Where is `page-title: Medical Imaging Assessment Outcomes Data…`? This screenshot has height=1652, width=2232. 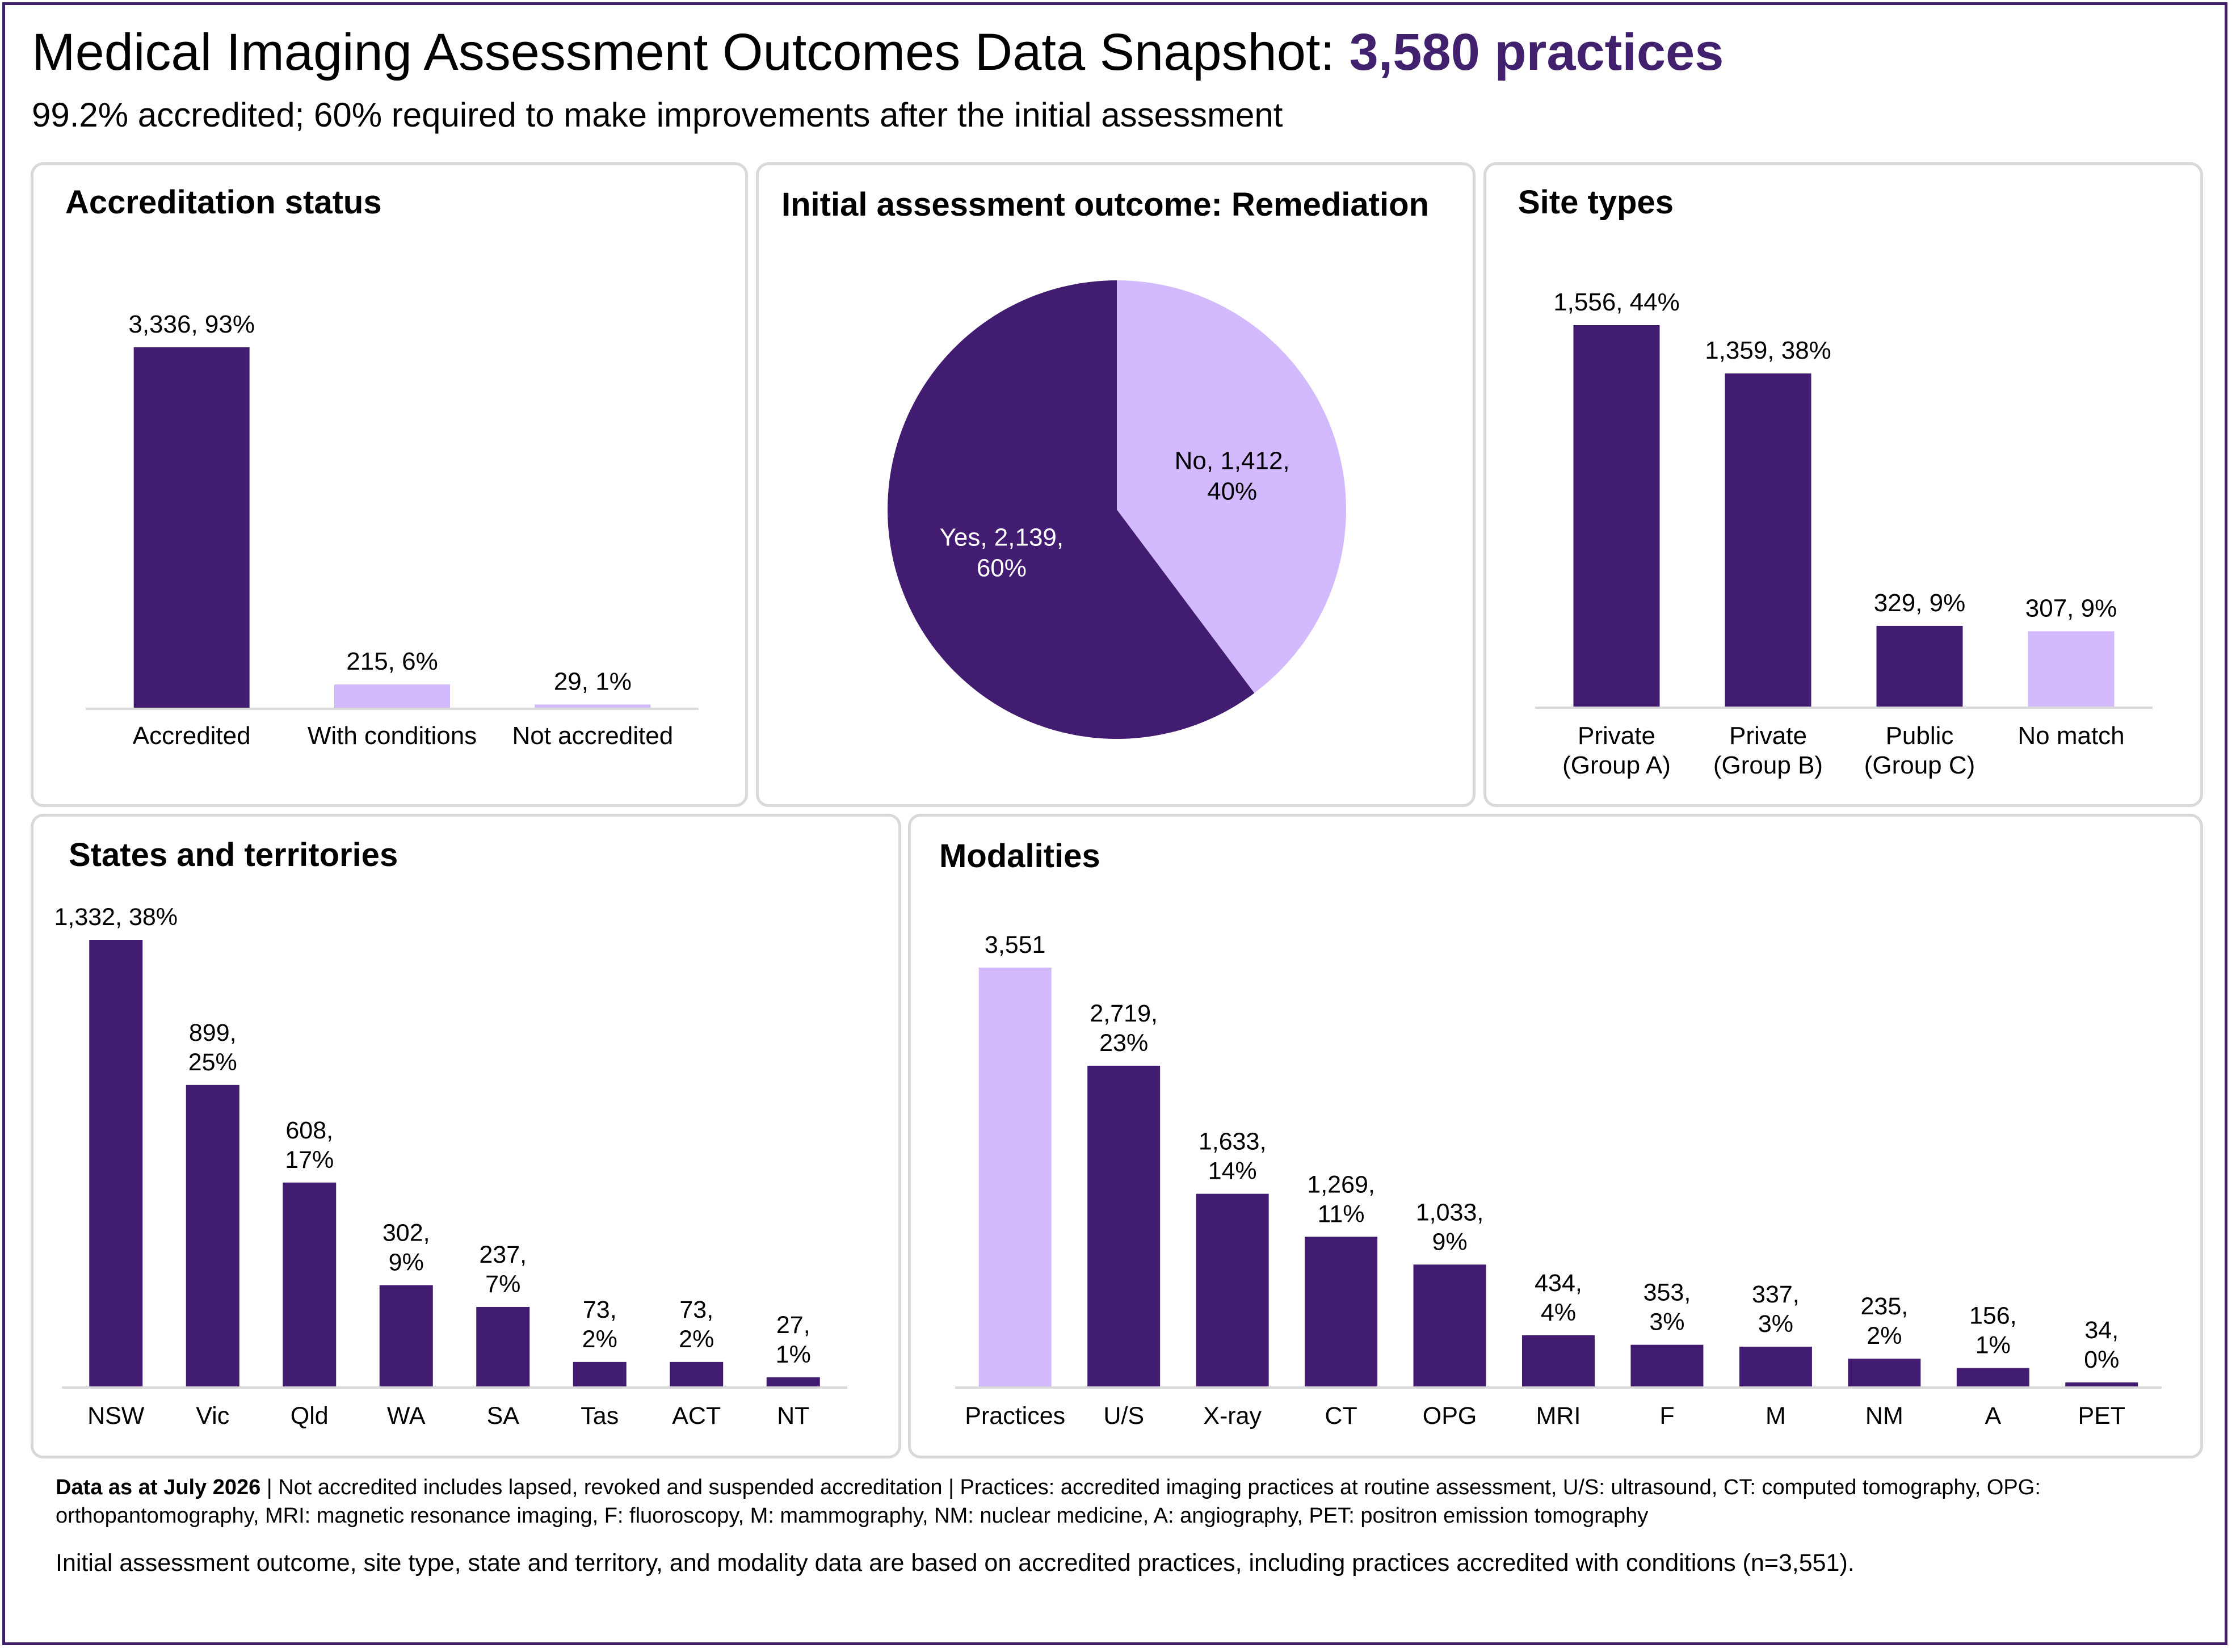 page-title: Medical Imaging Assessment Outcomes Data… is located at coordinates (878, 52).